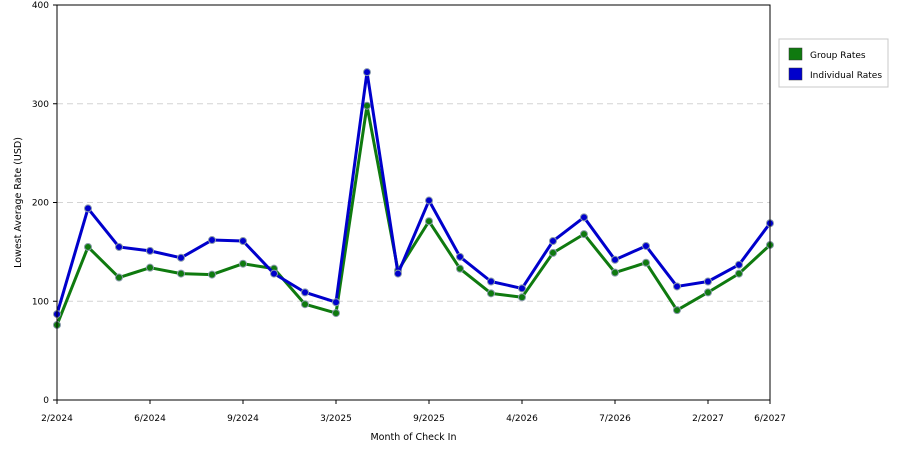 The width and height of the screenshot is (900, 450). I want to click on legend-label: Group Rates, so click(838, 56).